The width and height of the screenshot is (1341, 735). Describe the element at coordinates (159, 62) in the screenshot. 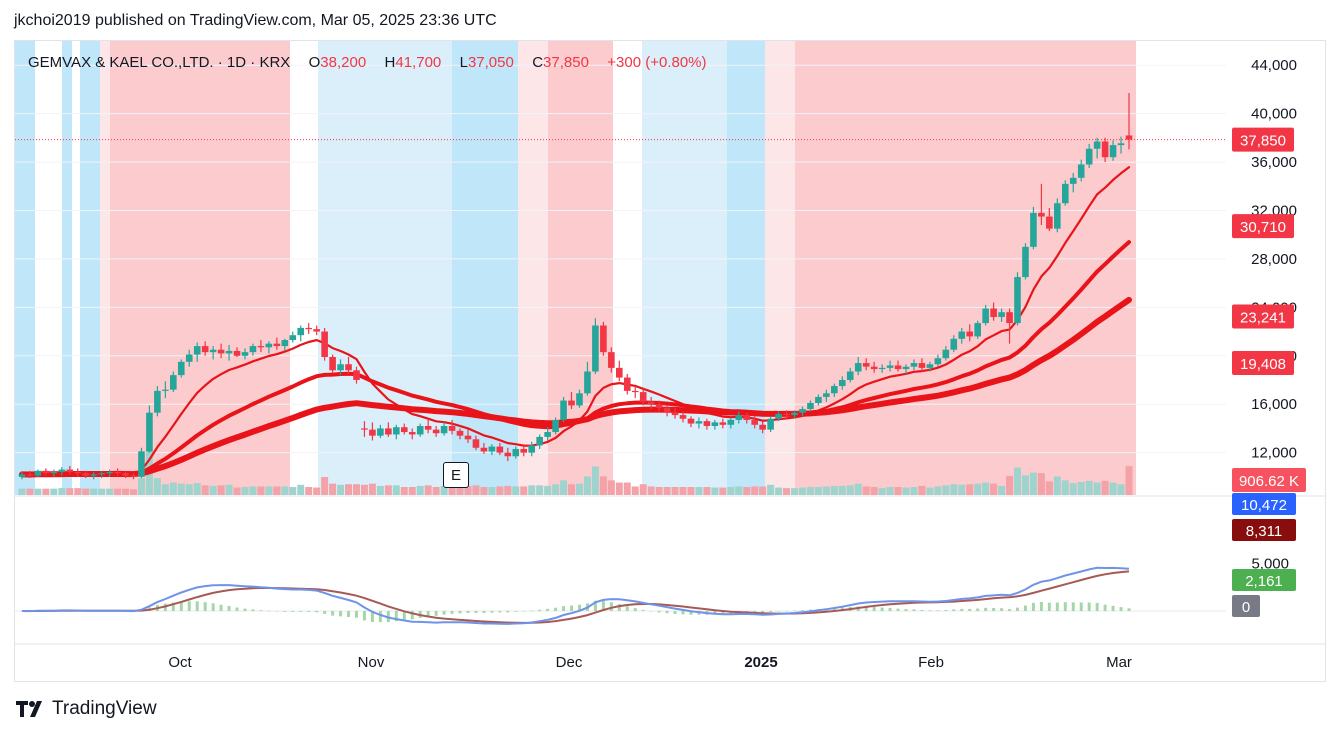

I see `symbol-label: GEMVAX & KAEL CO.,LTD. · 1D · KRX` at that location.